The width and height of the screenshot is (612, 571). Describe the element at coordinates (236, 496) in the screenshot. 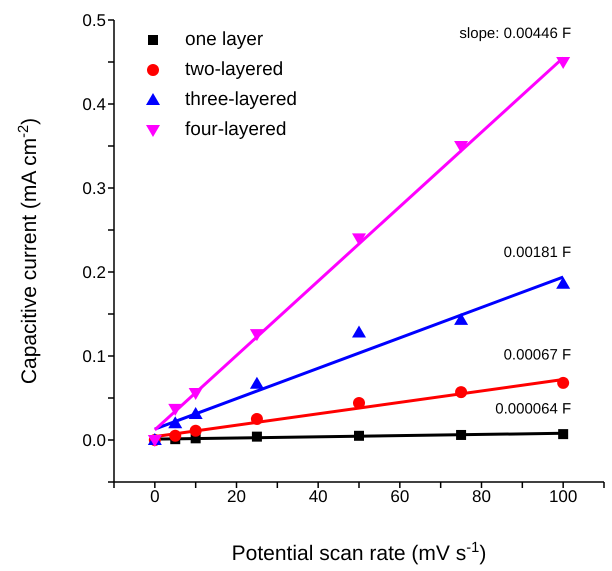

I see `x-tick-label: 20` at that location.